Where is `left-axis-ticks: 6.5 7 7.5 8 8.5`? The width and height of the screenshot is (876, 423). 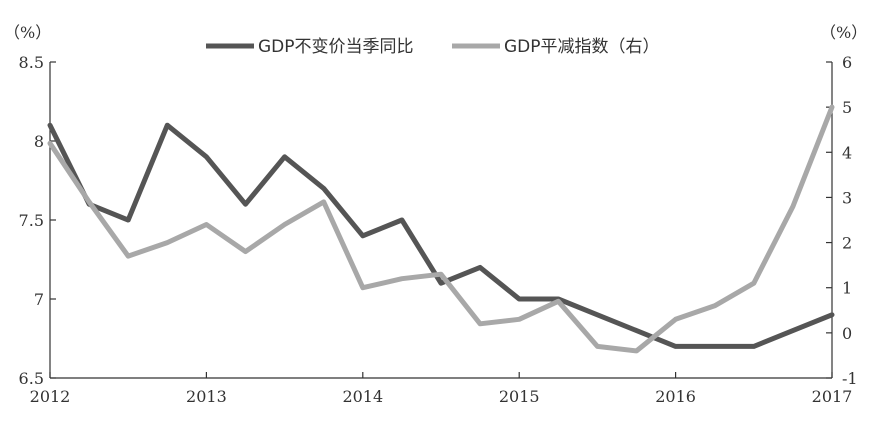
left-axis-ticks: 6.5 7 7.5 8 8.5 is located at coordinates (37, 220).